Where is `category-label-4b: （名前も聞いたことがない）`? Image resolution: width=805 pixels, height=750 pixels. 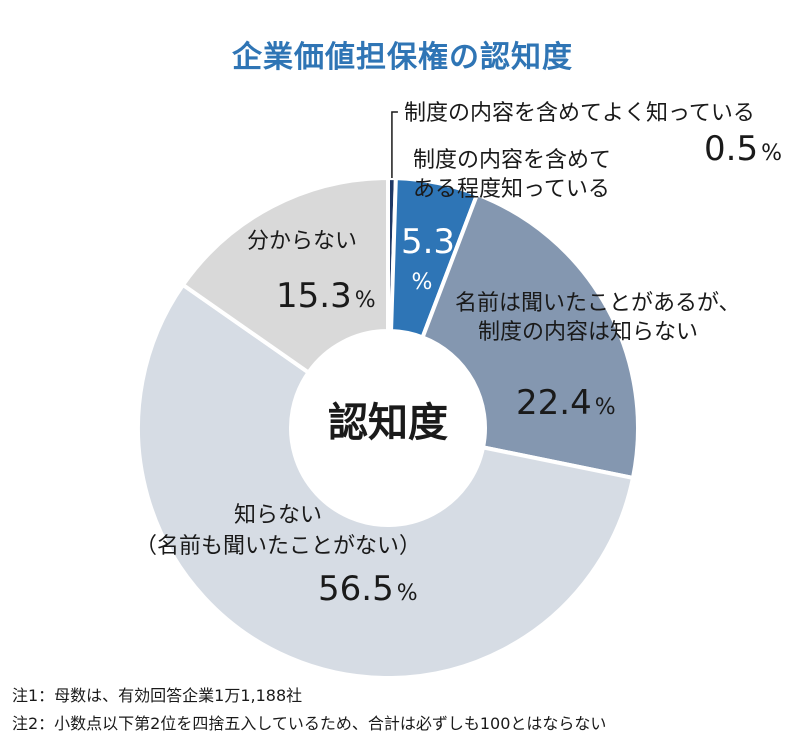 category-label-4b: （名前も聞いたことがない） is located at coordinates (278, 546).